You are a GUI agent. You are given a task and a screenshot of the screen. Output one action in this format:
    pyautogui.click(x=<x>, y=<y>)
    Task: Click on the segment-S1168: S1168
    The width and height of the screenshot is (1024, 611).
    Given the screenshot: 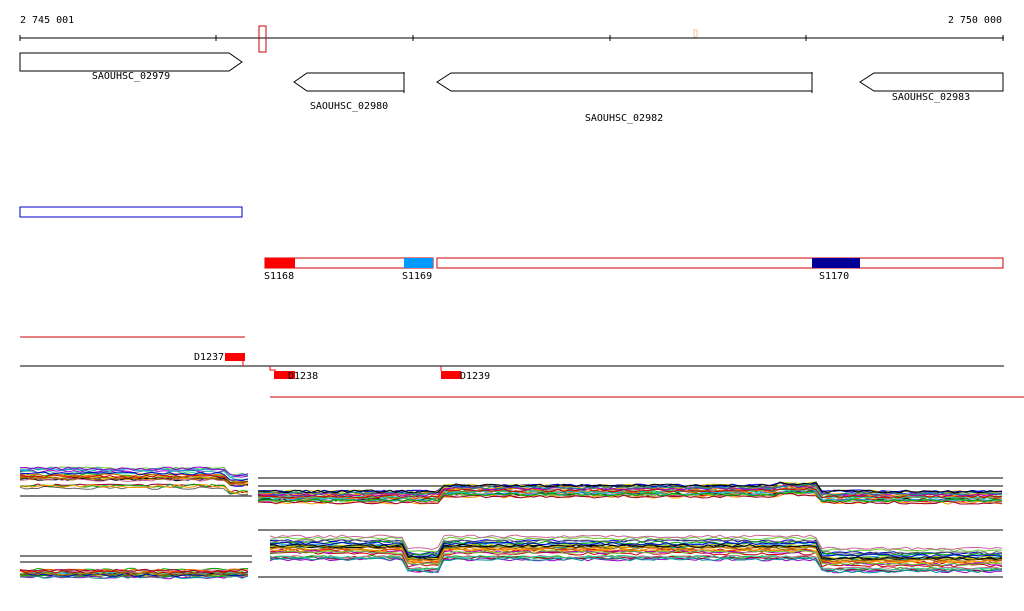 What is the action you would take?
    pyautogui.click(x=279, y=270)
    